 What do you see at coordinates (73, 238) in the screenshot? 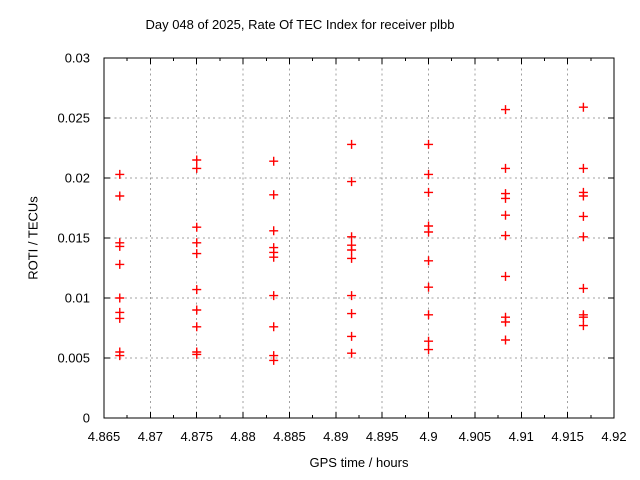
I see `y-tick-label: 0.015` at bounding box center [73, 238].